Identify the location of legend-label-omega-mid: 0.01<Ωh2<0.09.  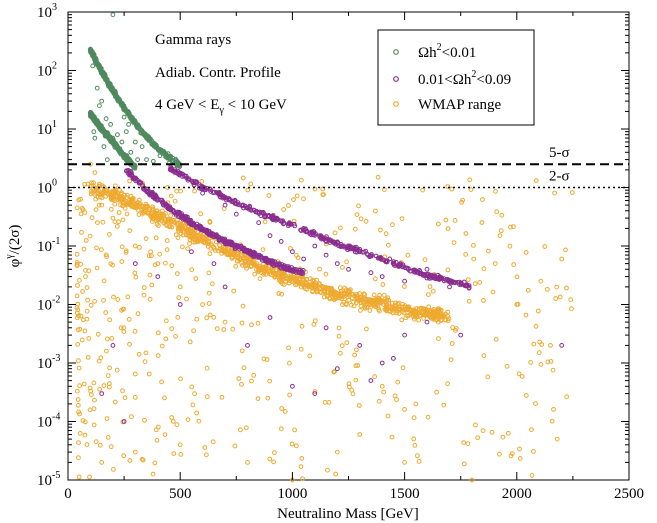
(464, 78).